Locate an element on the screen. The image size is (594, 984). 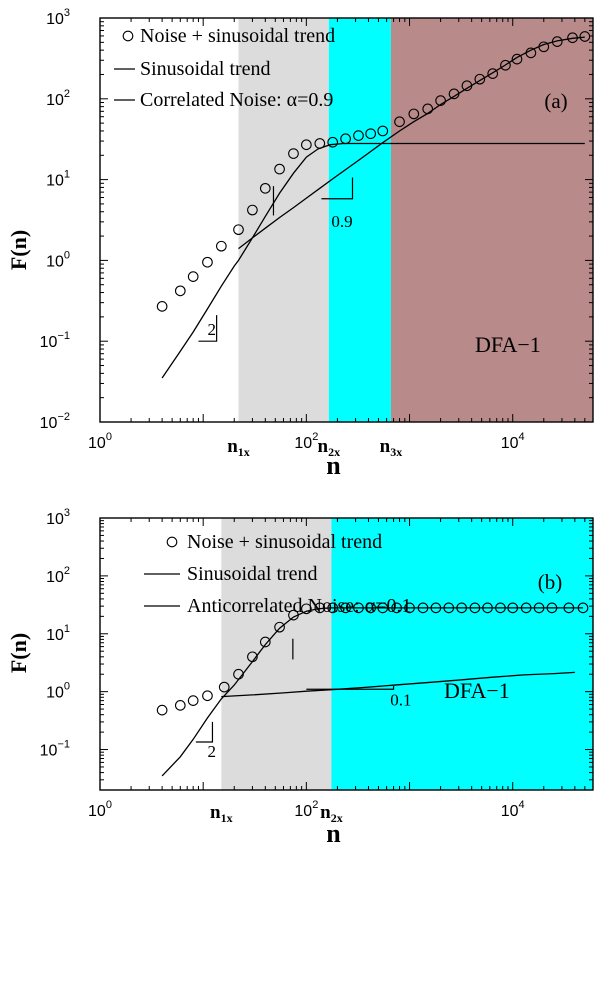
crossover-label: n2x is located at coordinates (329, 447).